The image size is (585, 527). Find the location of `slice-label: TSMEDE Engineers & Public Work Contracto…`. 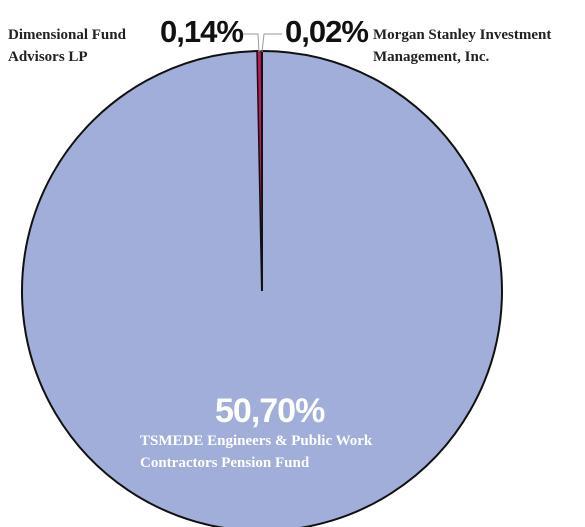

slice-label: TSMEDE Engineers & Public Work Contracto… is located at coordinates (256, 452).